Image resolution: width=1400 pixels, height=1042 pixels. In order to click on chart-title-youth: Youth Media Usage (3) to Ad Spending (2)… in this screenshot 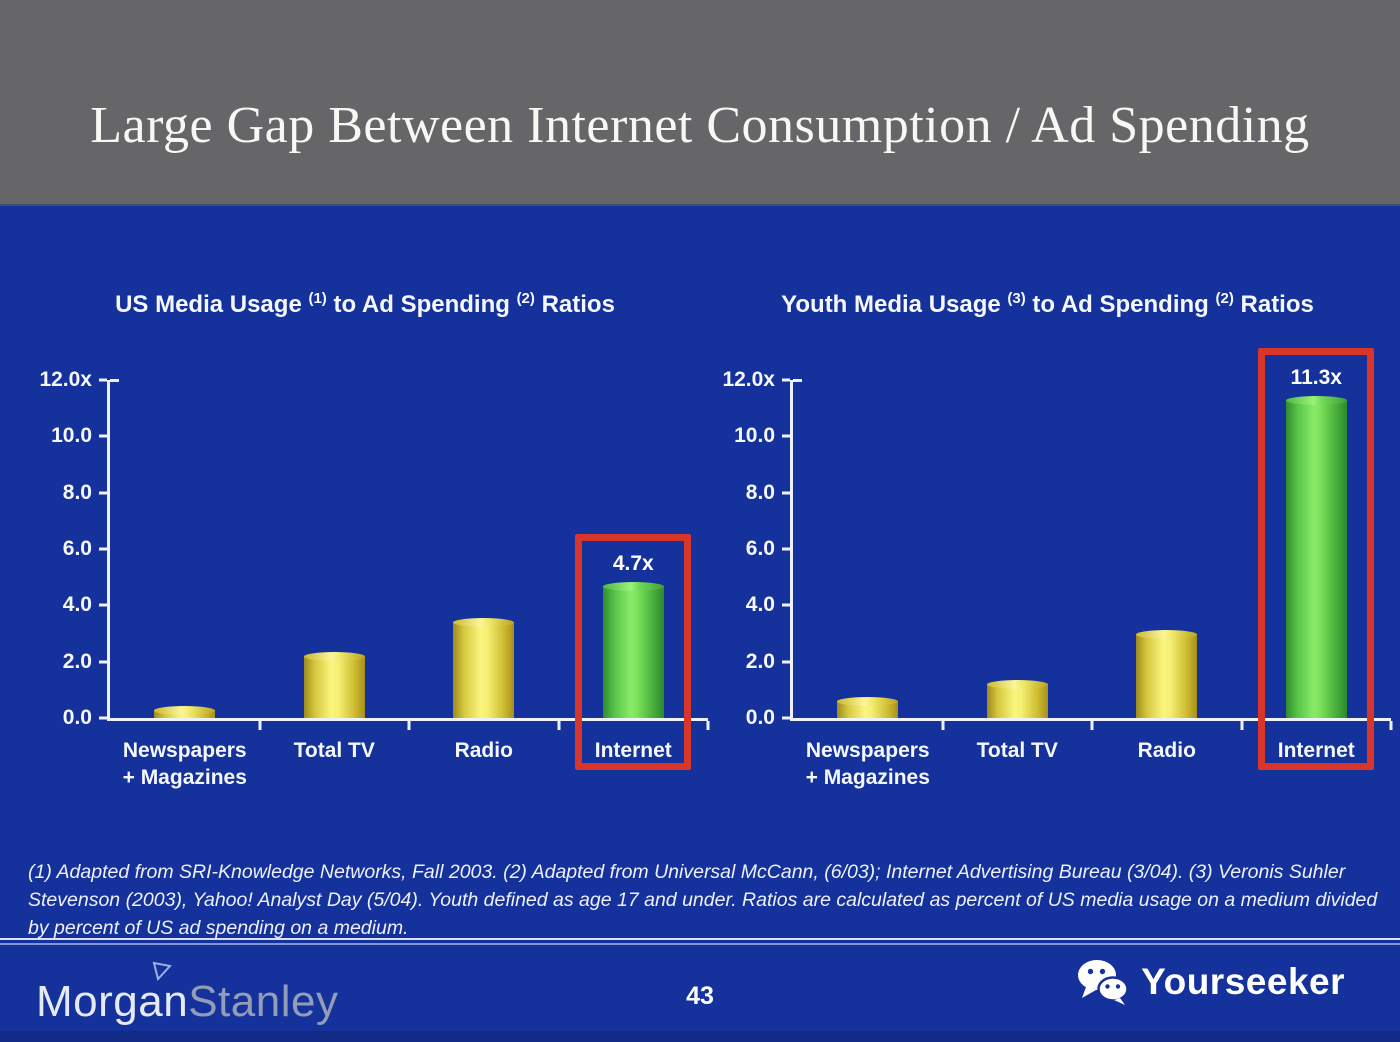, I will do `click(1047, 304)`.